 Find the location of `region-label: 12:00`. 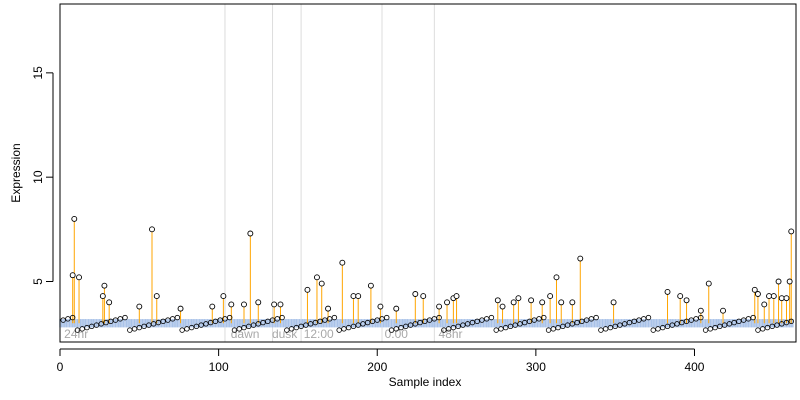

region-label: 12:00 is located at coordinates (319, 334).